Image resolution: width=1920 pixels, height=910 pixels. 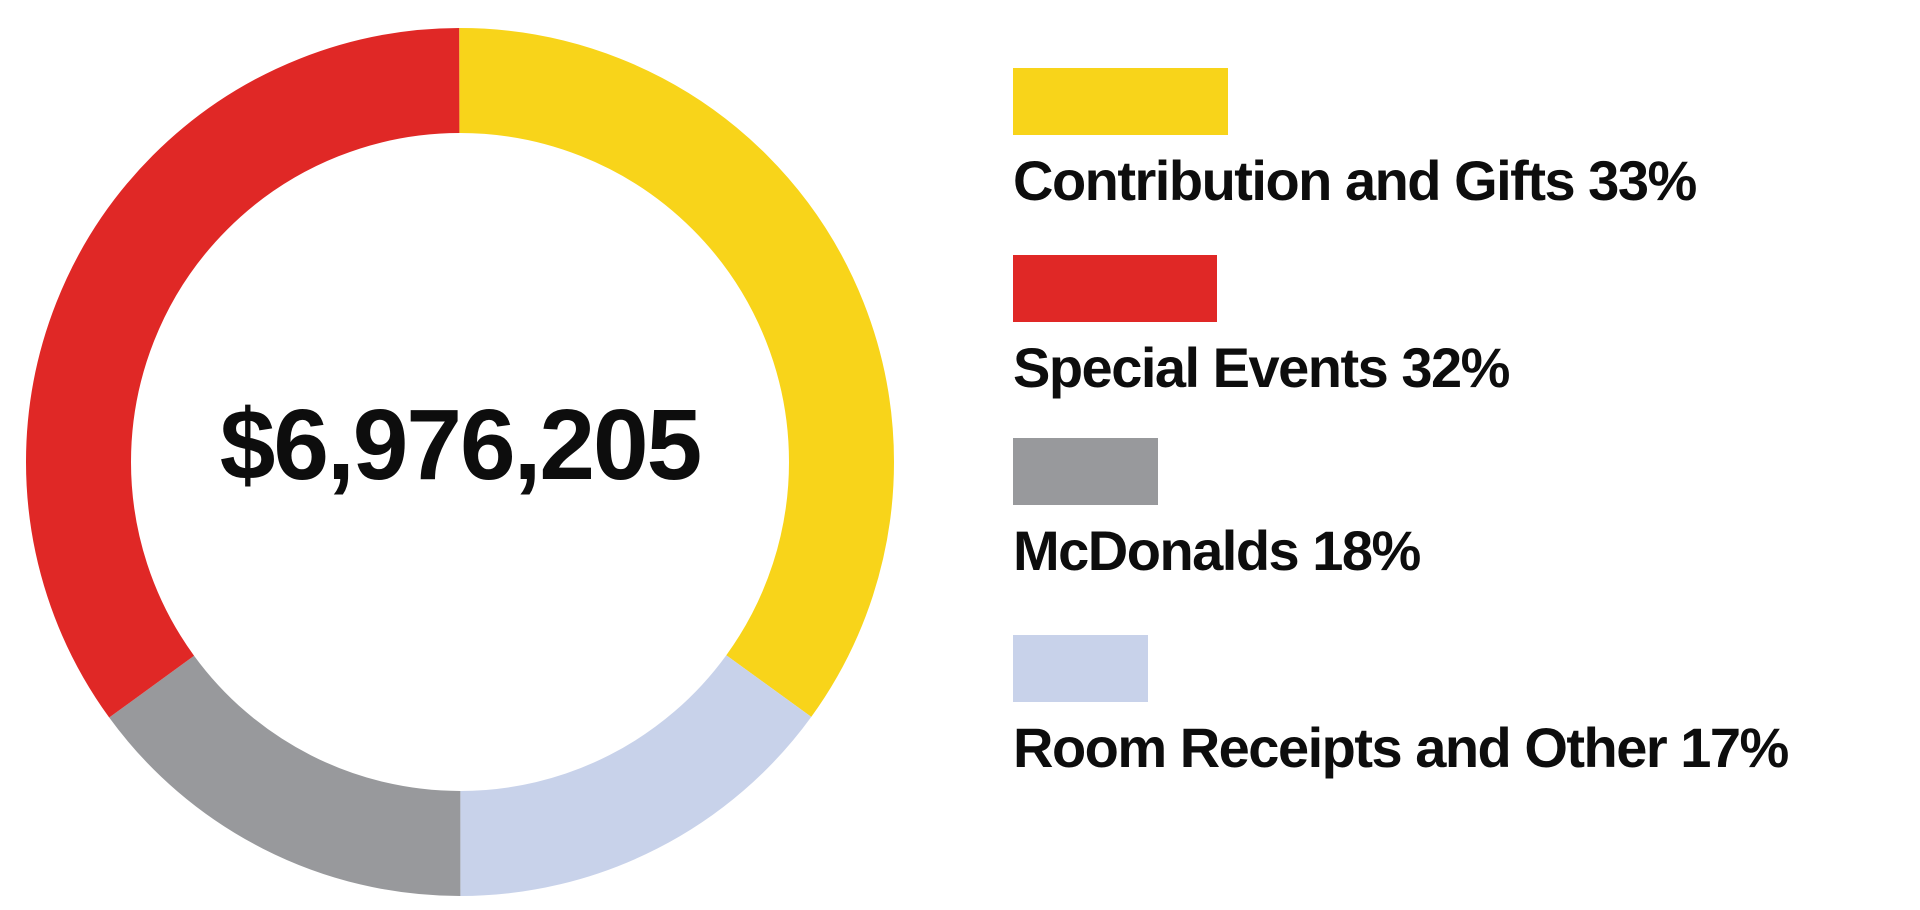 What do you see at coordinates (1261, 367) in the screenshot?
I see `legend-label: Special Events 32%` at bounding box center [1261, 367].